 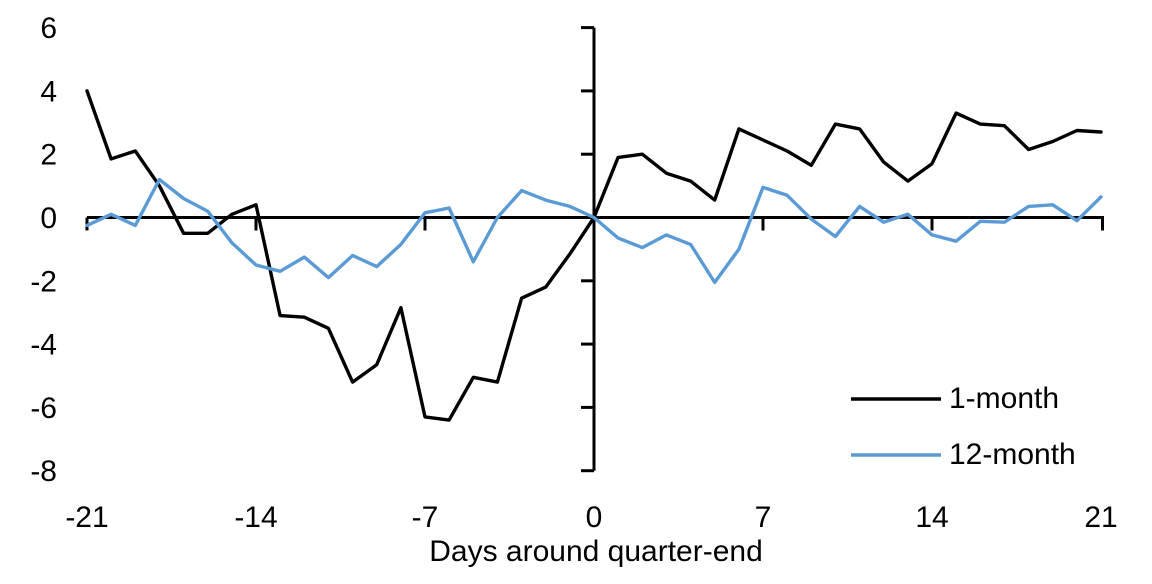 What do you see at coordinates (43, 408) in the screenshot?
I see `y-tick-label: -6` at bounding box center [43, 408].